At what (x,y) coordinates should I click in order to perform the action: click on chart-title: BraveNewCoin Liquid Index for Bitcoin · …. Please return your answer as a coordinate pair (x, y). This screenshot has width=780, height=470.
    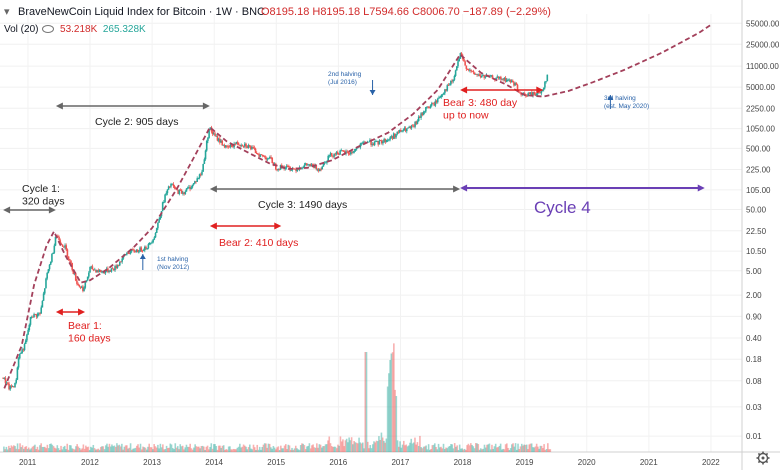
    Looking at the image, I should click on (141, 12).